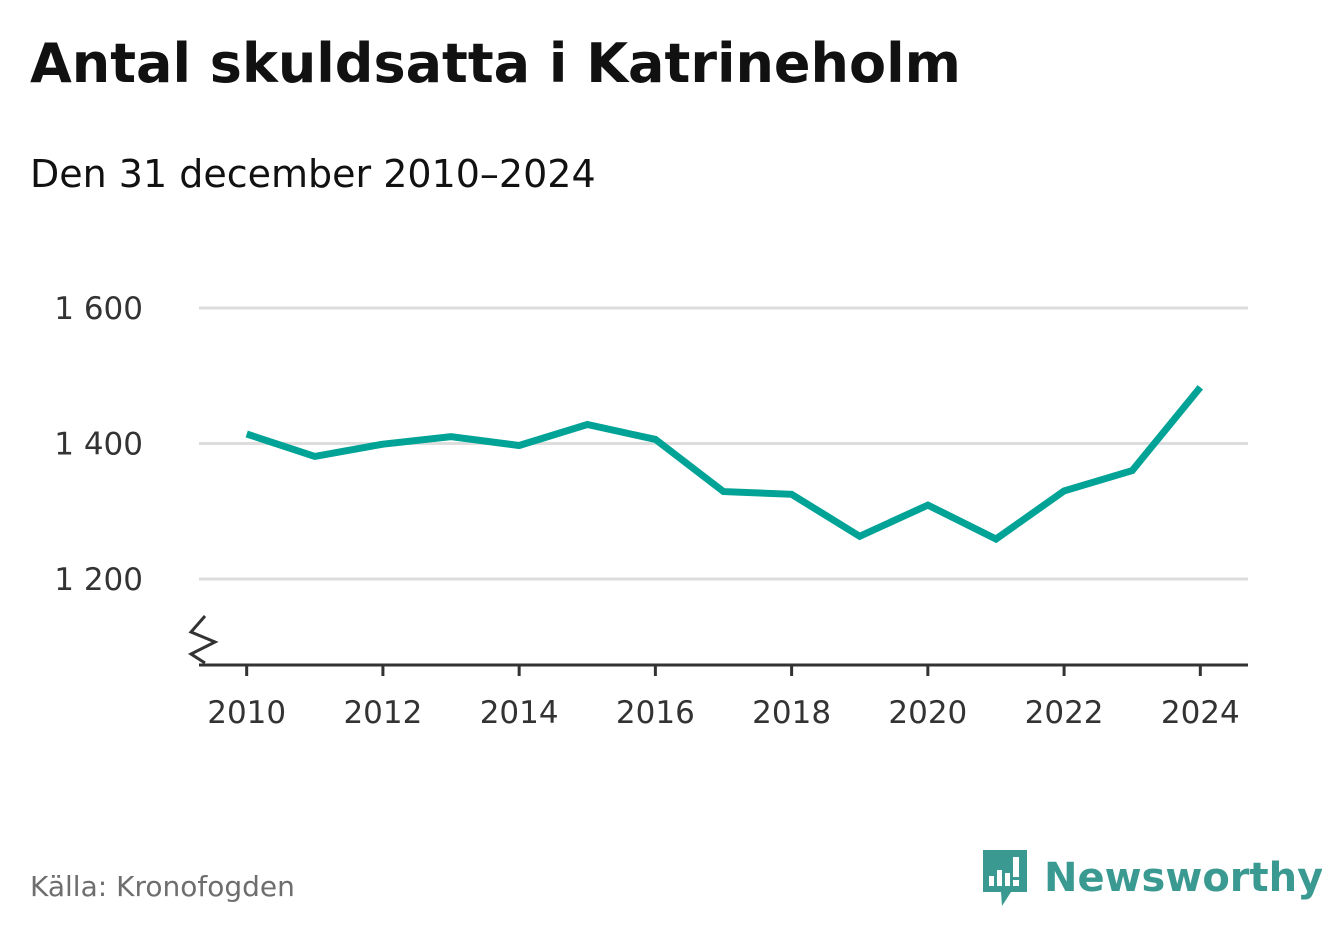  What do you see at coordinates (98, 580) in the screenshot?
I see `y-tick-label: 1 200` at bounding box center [98, 580].